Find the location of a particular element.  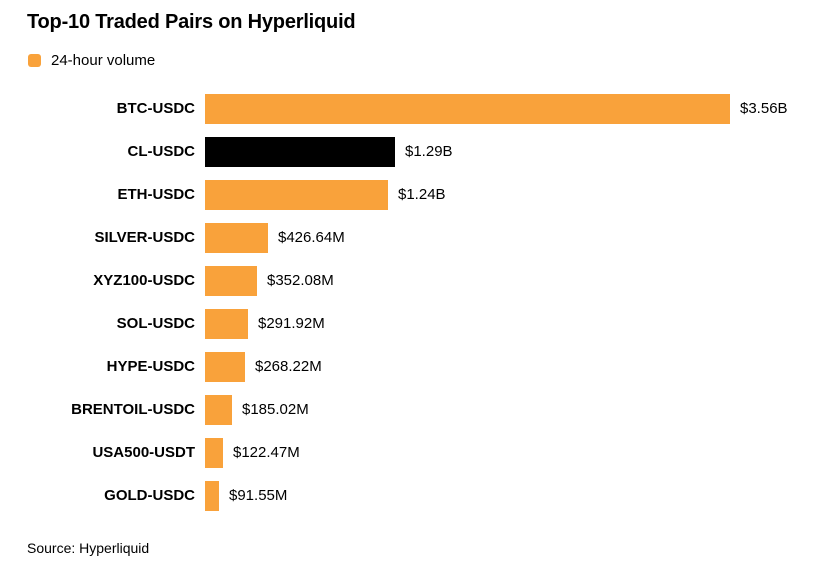

category-label: XYZ100-USDC is located at coordinates (144, 280).